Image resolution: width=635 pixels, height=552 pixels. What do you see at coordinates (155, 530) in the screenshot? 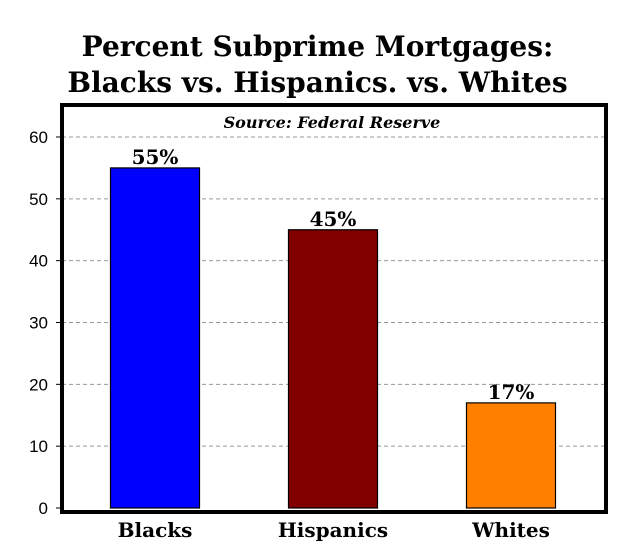
I see `x-tick-label-blacks: Blacks` at bounding box center [155, 530].